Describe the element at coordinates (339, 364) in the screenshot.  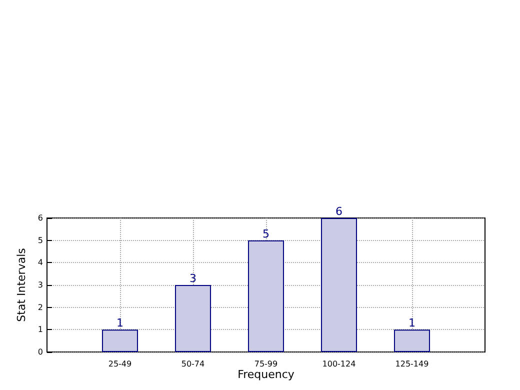
I see `x-tick-label: 100-124` at that location.